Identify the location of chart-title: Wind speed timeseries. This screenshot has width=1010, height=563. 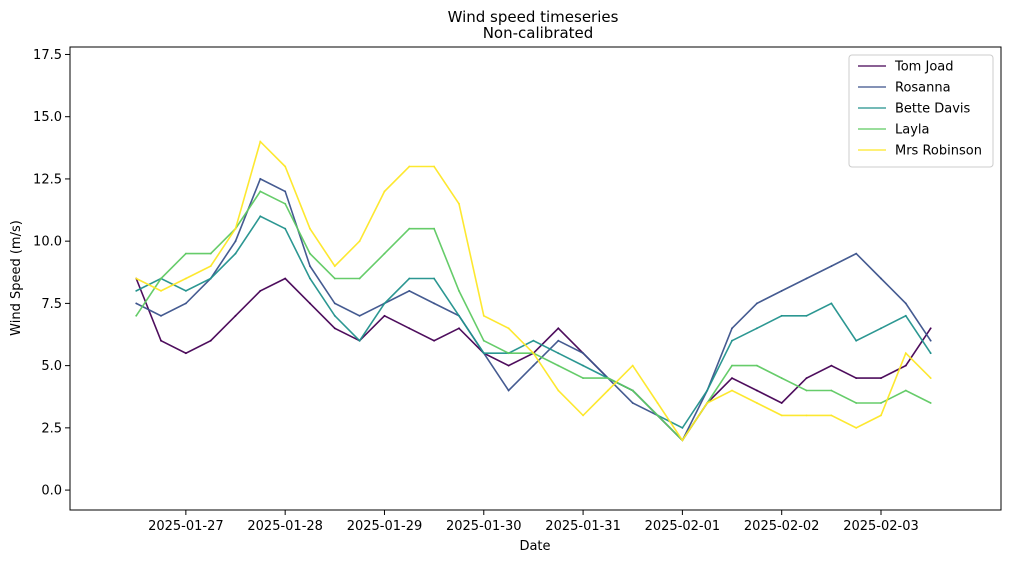
(533, 17).